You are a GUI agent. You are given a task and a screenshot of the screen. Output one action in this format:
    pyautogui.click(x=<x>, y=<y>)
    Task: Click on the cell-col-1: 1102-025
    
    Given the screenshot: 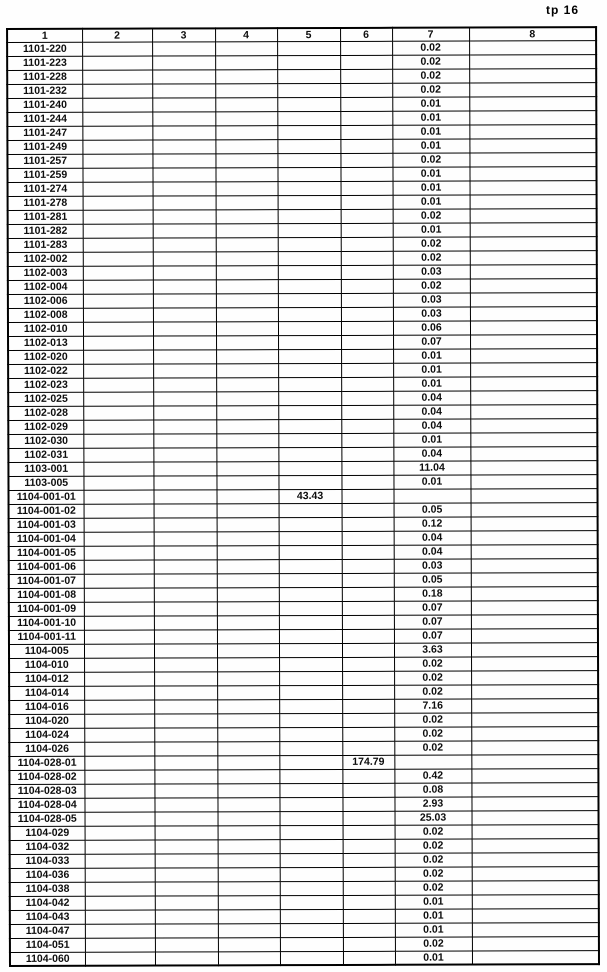 What is the action you would take?
    pyautogui.click(x=46, y=398)
    